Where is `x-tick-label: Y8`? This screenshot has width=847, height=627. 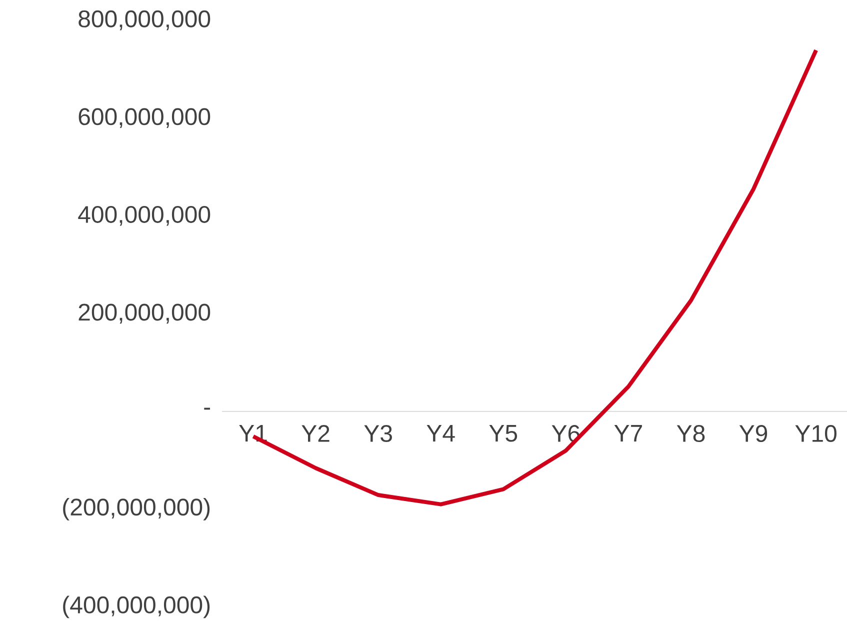
x-tick-label: Y8 is located at coordinates (690, 433).